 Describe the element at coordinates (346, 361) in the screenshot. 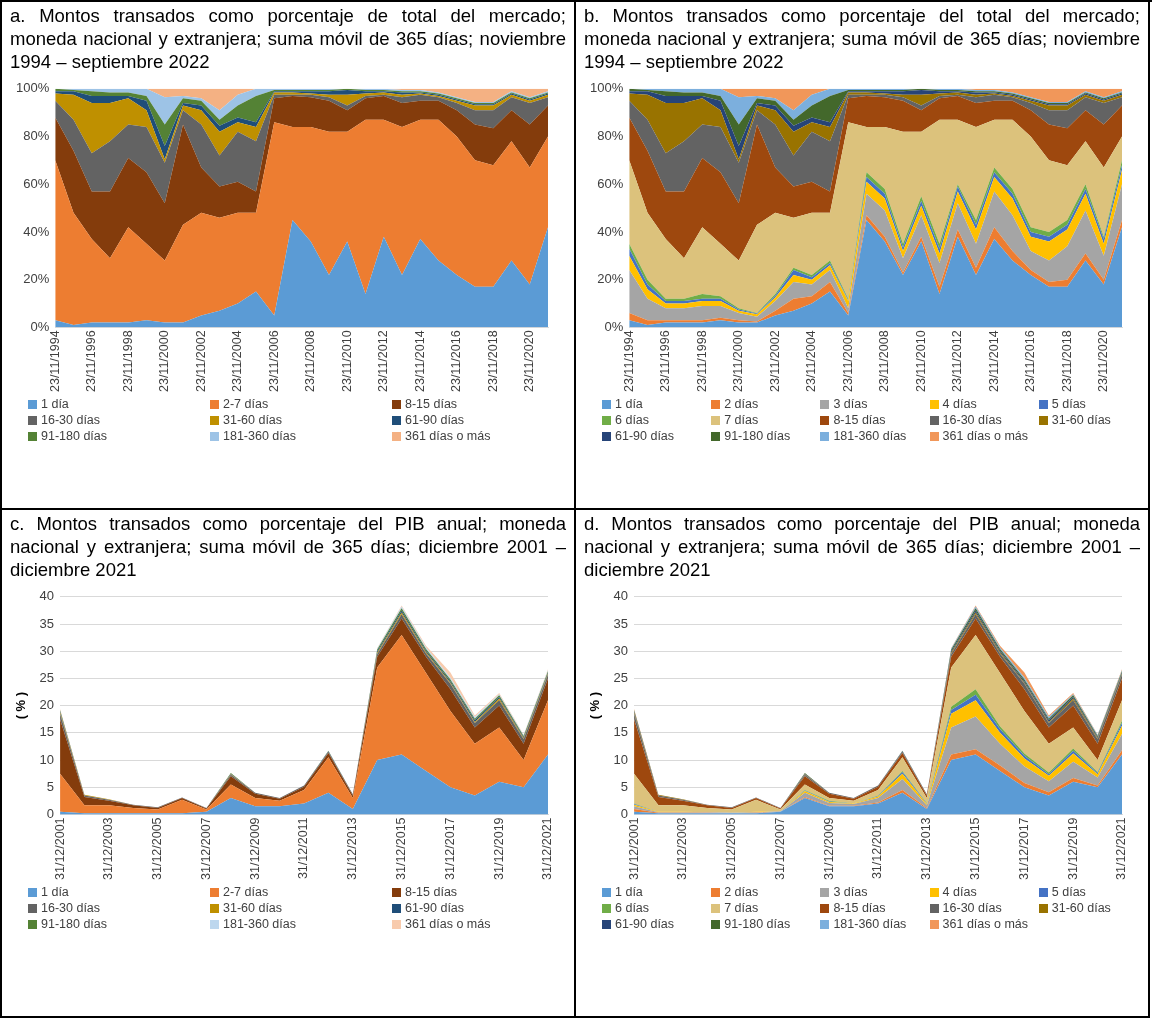

I see `x-tick-label: 23/11/2010` at that location.